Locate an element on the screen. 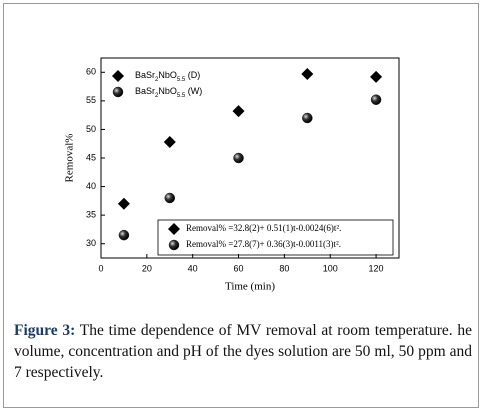 This screenshot has height=413, width=484. x-tick-label: 80 is located at coordinates (284, 268).